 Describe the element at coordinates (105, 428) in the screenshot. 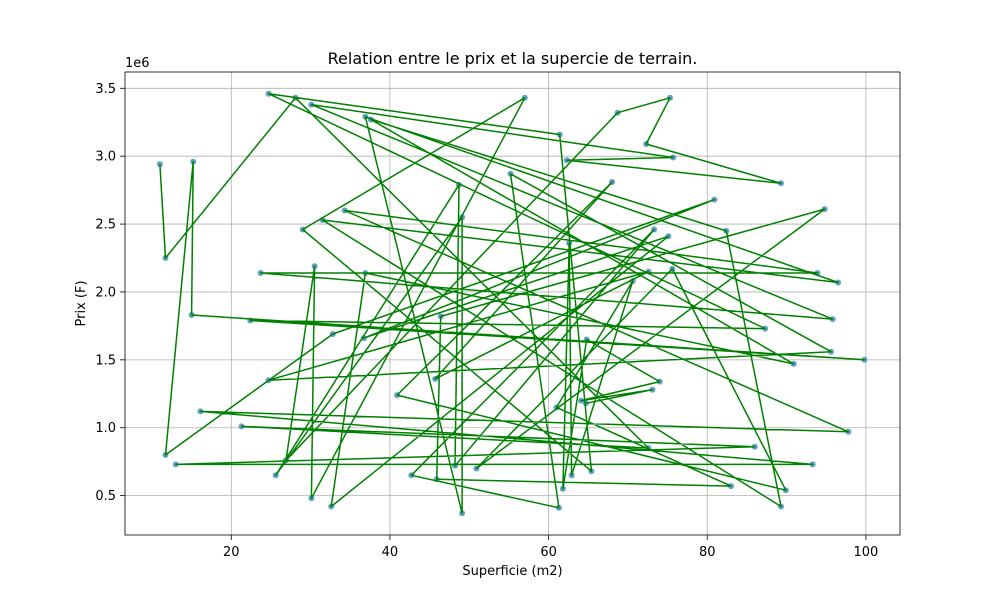

I see `y-tick-label: 1.0` at that location.